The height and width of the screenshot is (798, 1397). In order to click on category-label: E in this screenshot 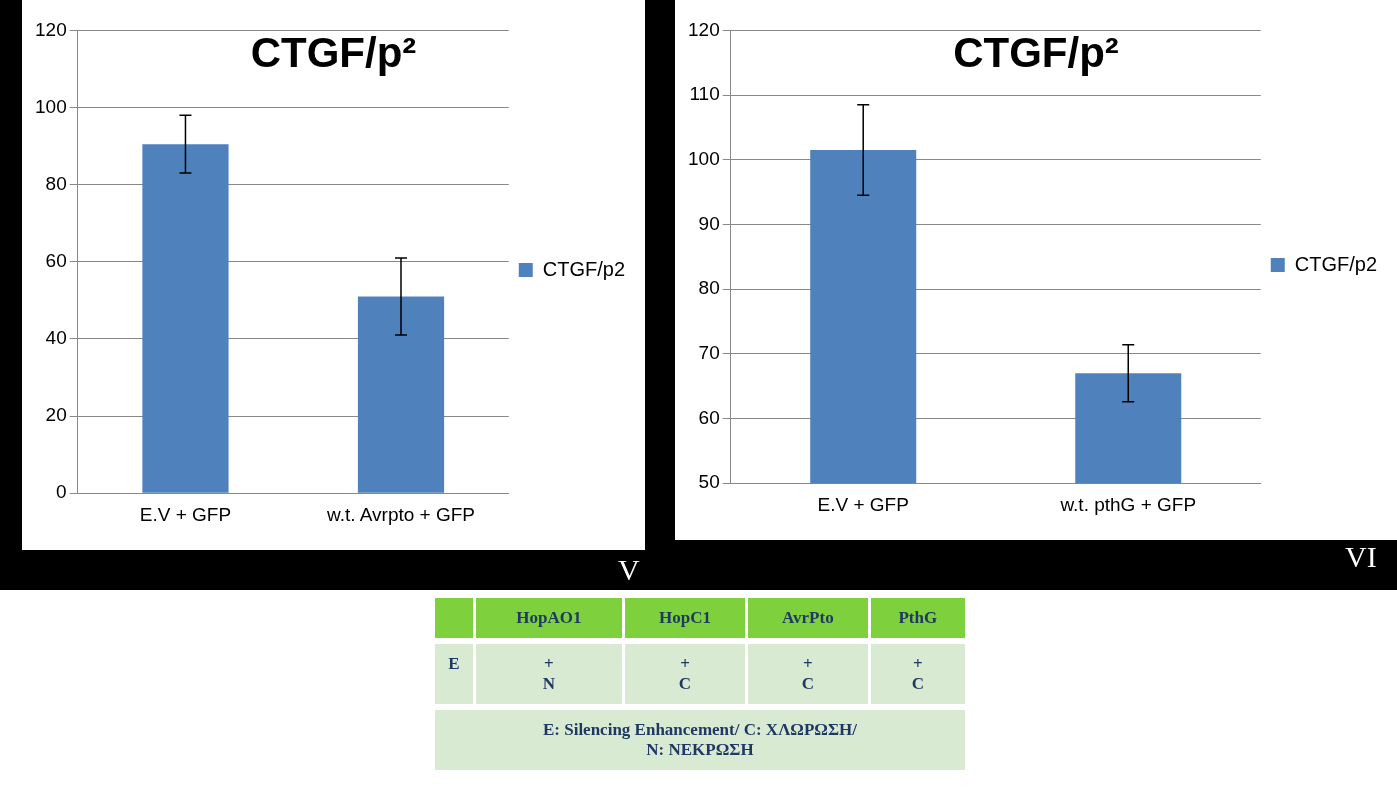, I will do `click(454, 663)`.